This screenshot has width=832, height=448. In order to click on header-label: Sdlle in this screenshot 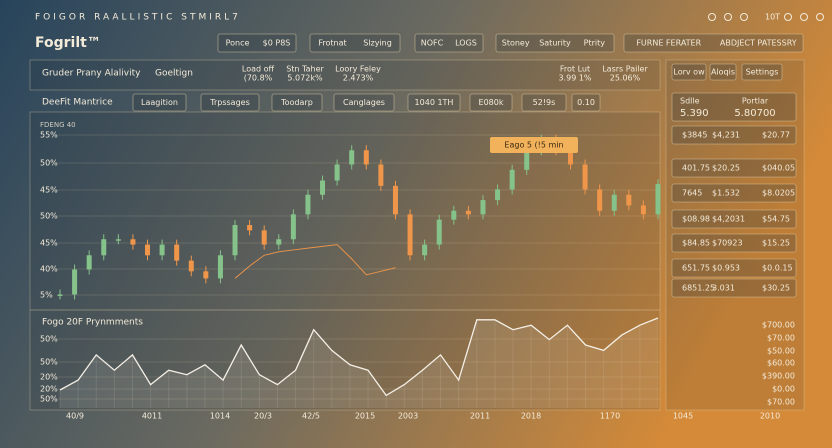, I will do `click(690, 101)`.